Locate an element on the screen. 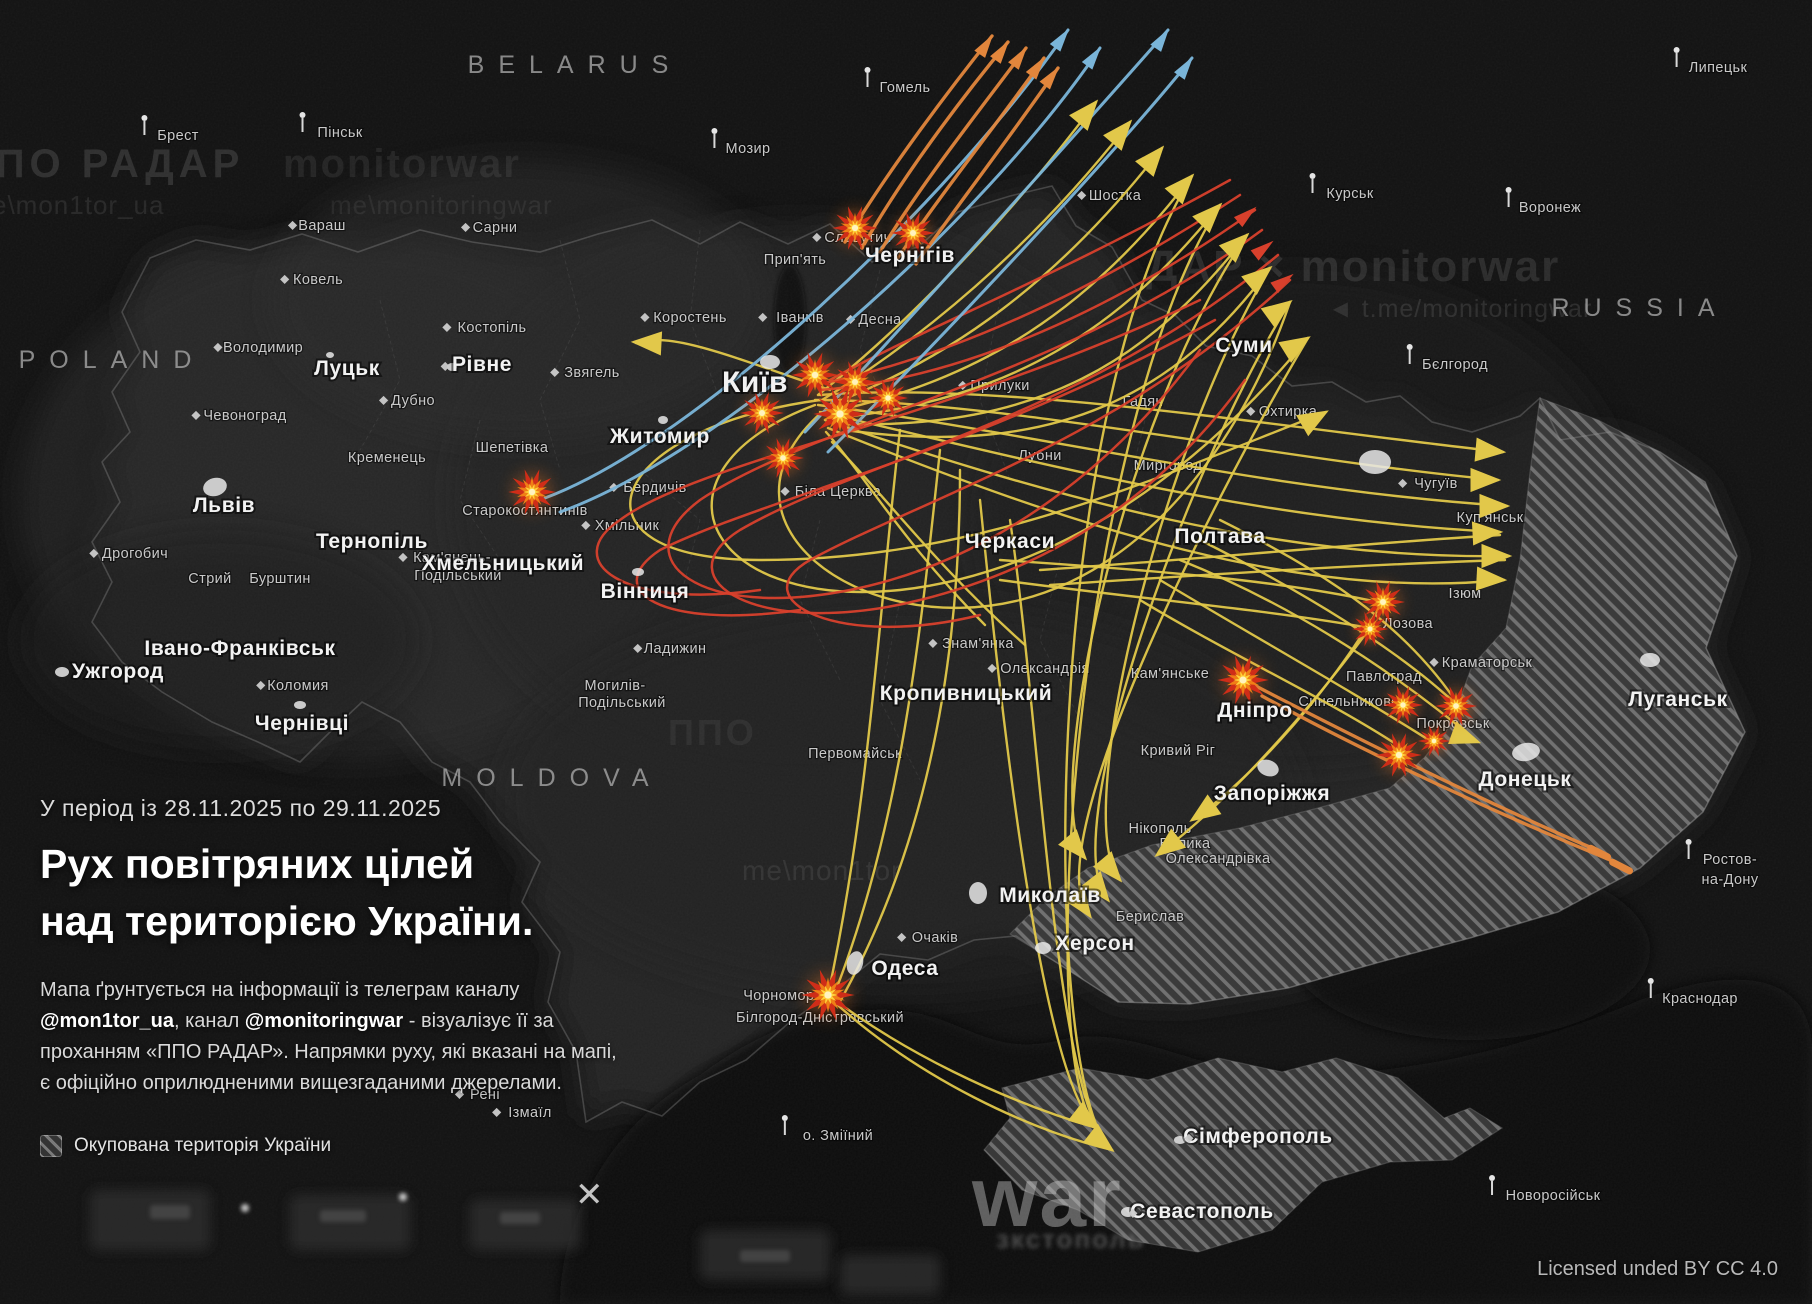  city-label: Воронеж is located at coordinates (1550, 208).